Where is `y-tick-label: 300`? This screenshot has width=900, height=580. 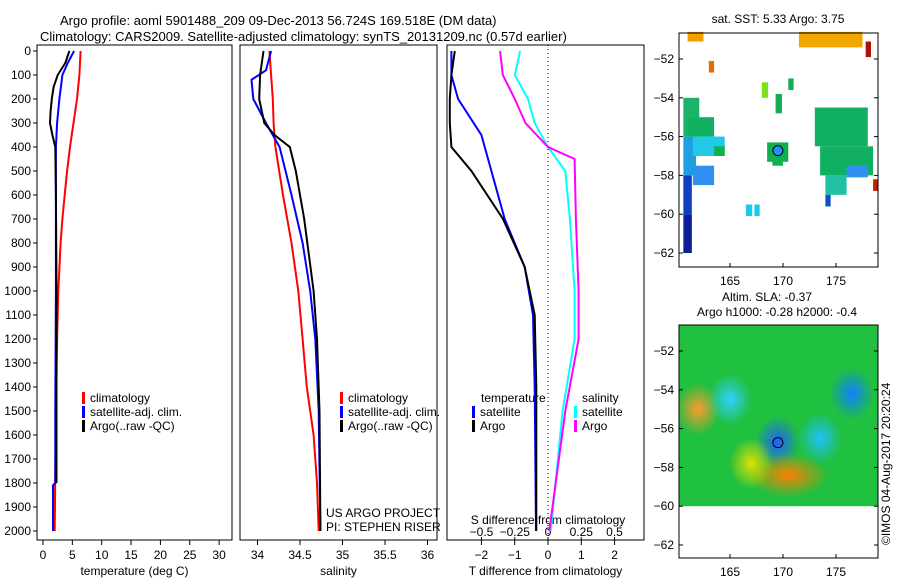
y-tick-label: 300 is located at coordinates (21, 123).